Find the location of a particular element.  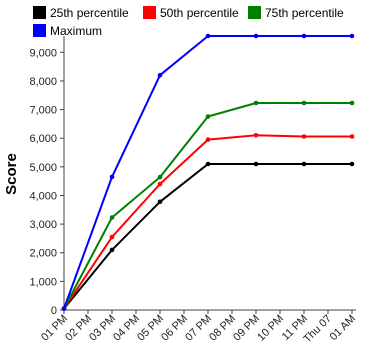

legend-item-25th-percentile: 25th percentile is located at coordinates (81, 13).